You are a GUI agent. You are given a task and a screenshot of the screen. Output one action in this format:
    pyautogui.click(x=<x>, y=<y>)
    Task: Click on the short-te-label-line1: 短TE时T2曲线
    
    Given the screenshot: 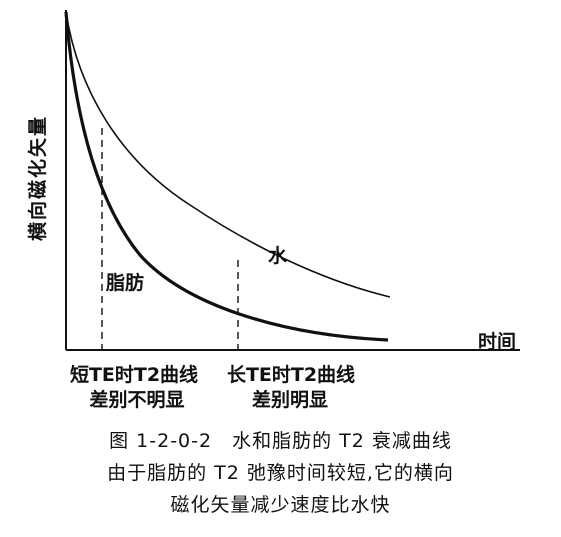 What is the action you would take?
    pyautogui.click(x=134, y=374)
    